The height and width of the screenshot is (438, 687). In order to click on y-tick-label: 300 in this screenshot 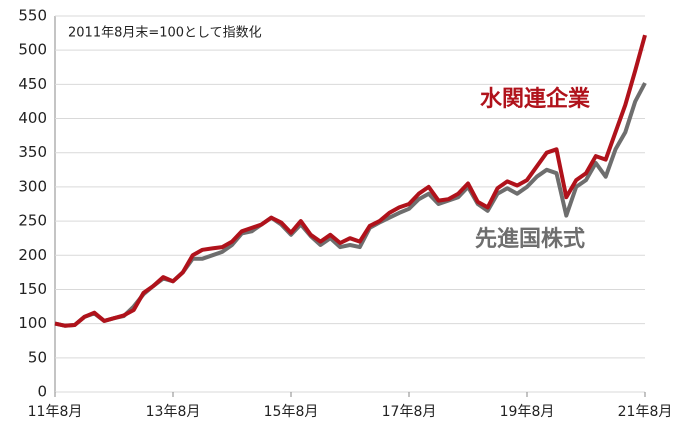, I will do `click(32, 186)`.